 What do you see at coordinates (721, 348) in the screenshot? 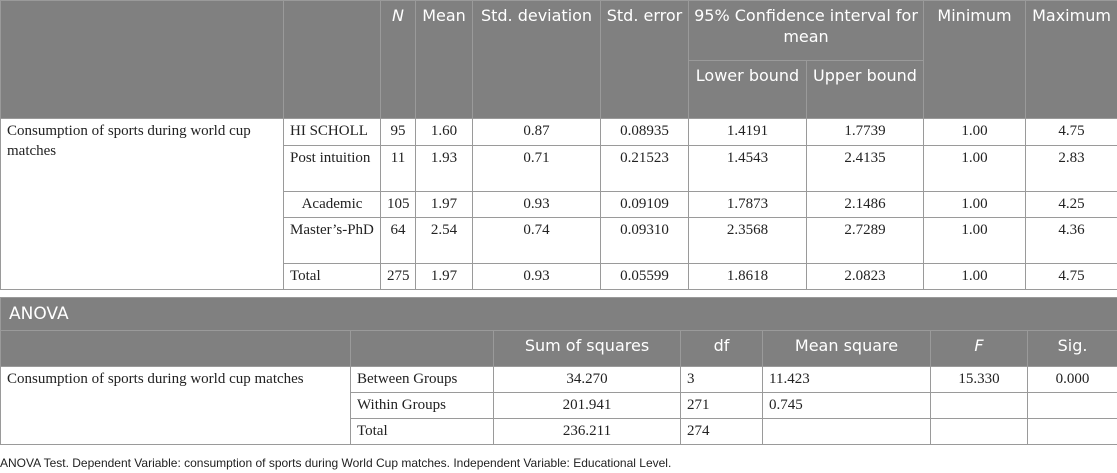
I see `header-df: df` at bounding box center [721, 348].